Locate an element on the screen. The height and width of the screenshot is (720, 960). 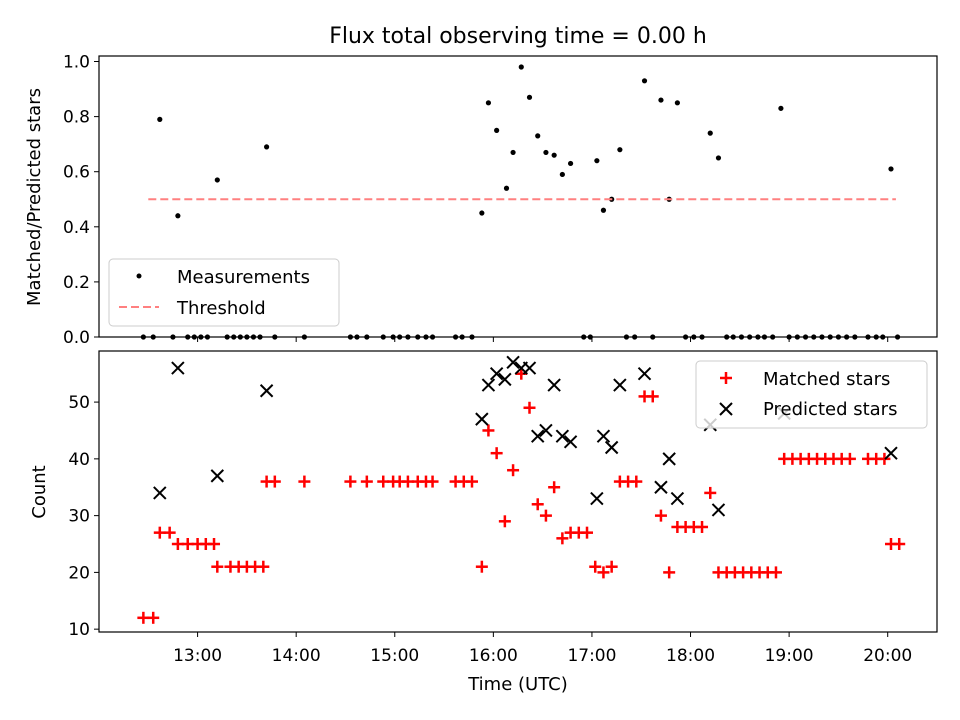
x-tick-label: 18:00 is located at coordinates (690, 656).